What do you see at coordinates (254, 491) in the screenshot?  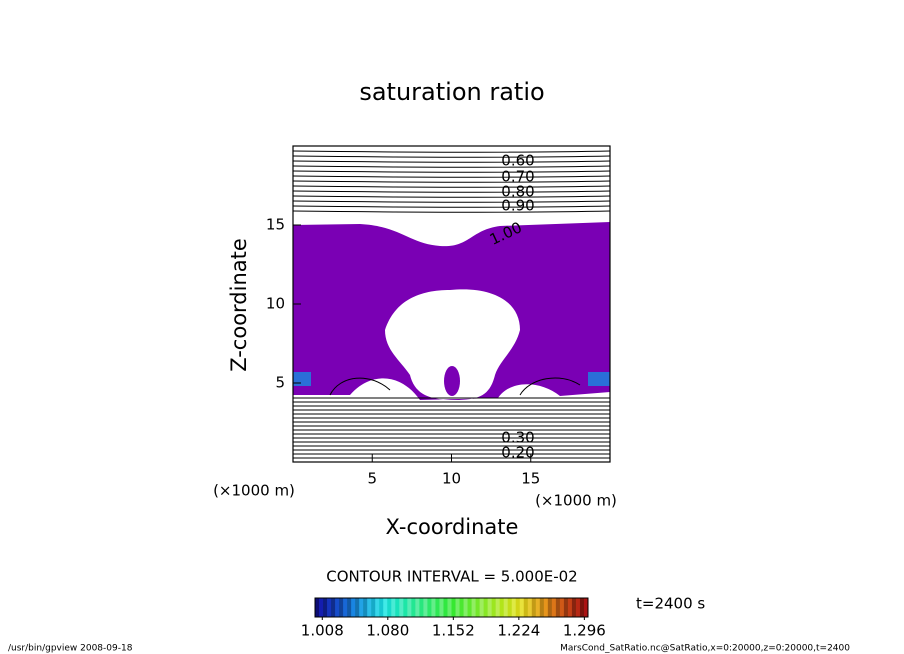 I see `y-unit-label: (×1000 m)` at bounding box center [254, 491].